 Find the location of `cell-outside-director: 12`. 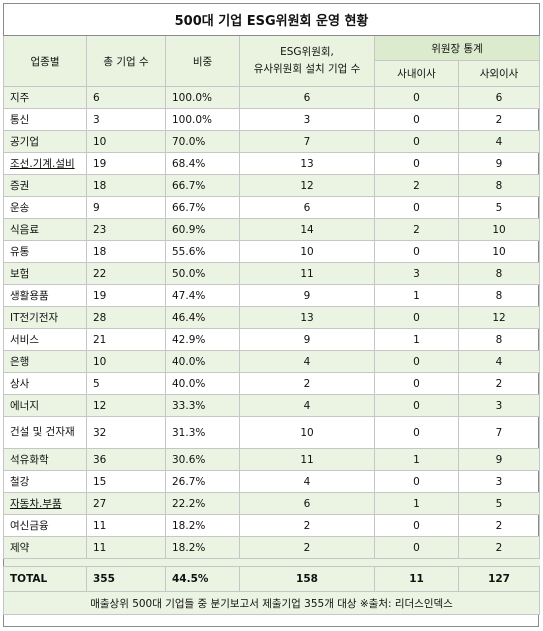

cell-outside-director: 12 is located at coordinates (499, 317).